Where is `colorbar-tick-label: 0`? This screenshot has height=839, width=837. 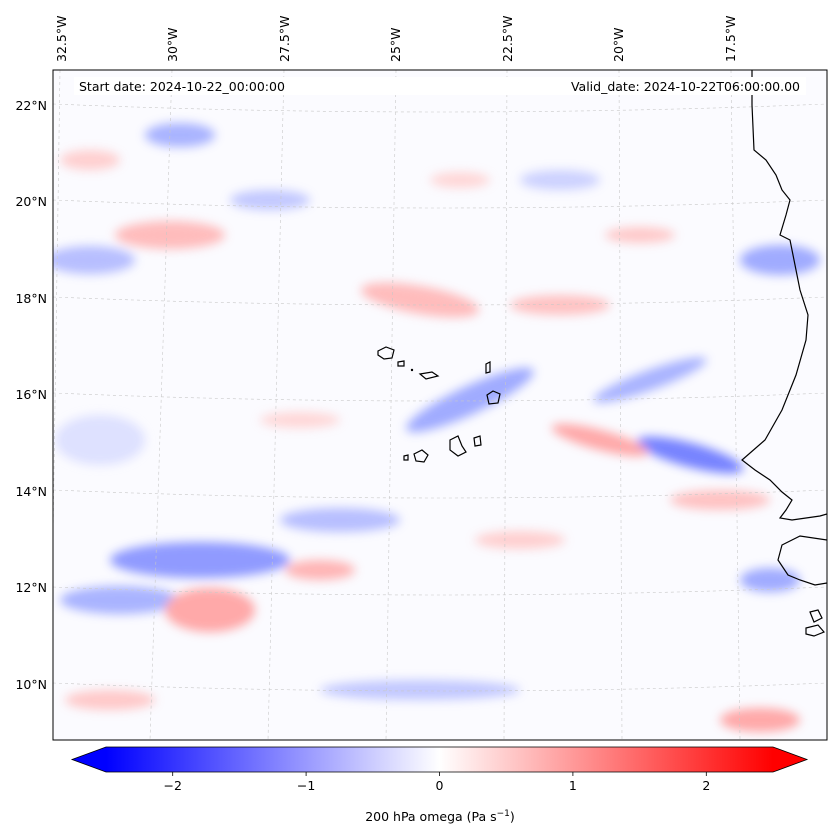 colorbar-tick-label: 0 is located at coordinates (440, 785).